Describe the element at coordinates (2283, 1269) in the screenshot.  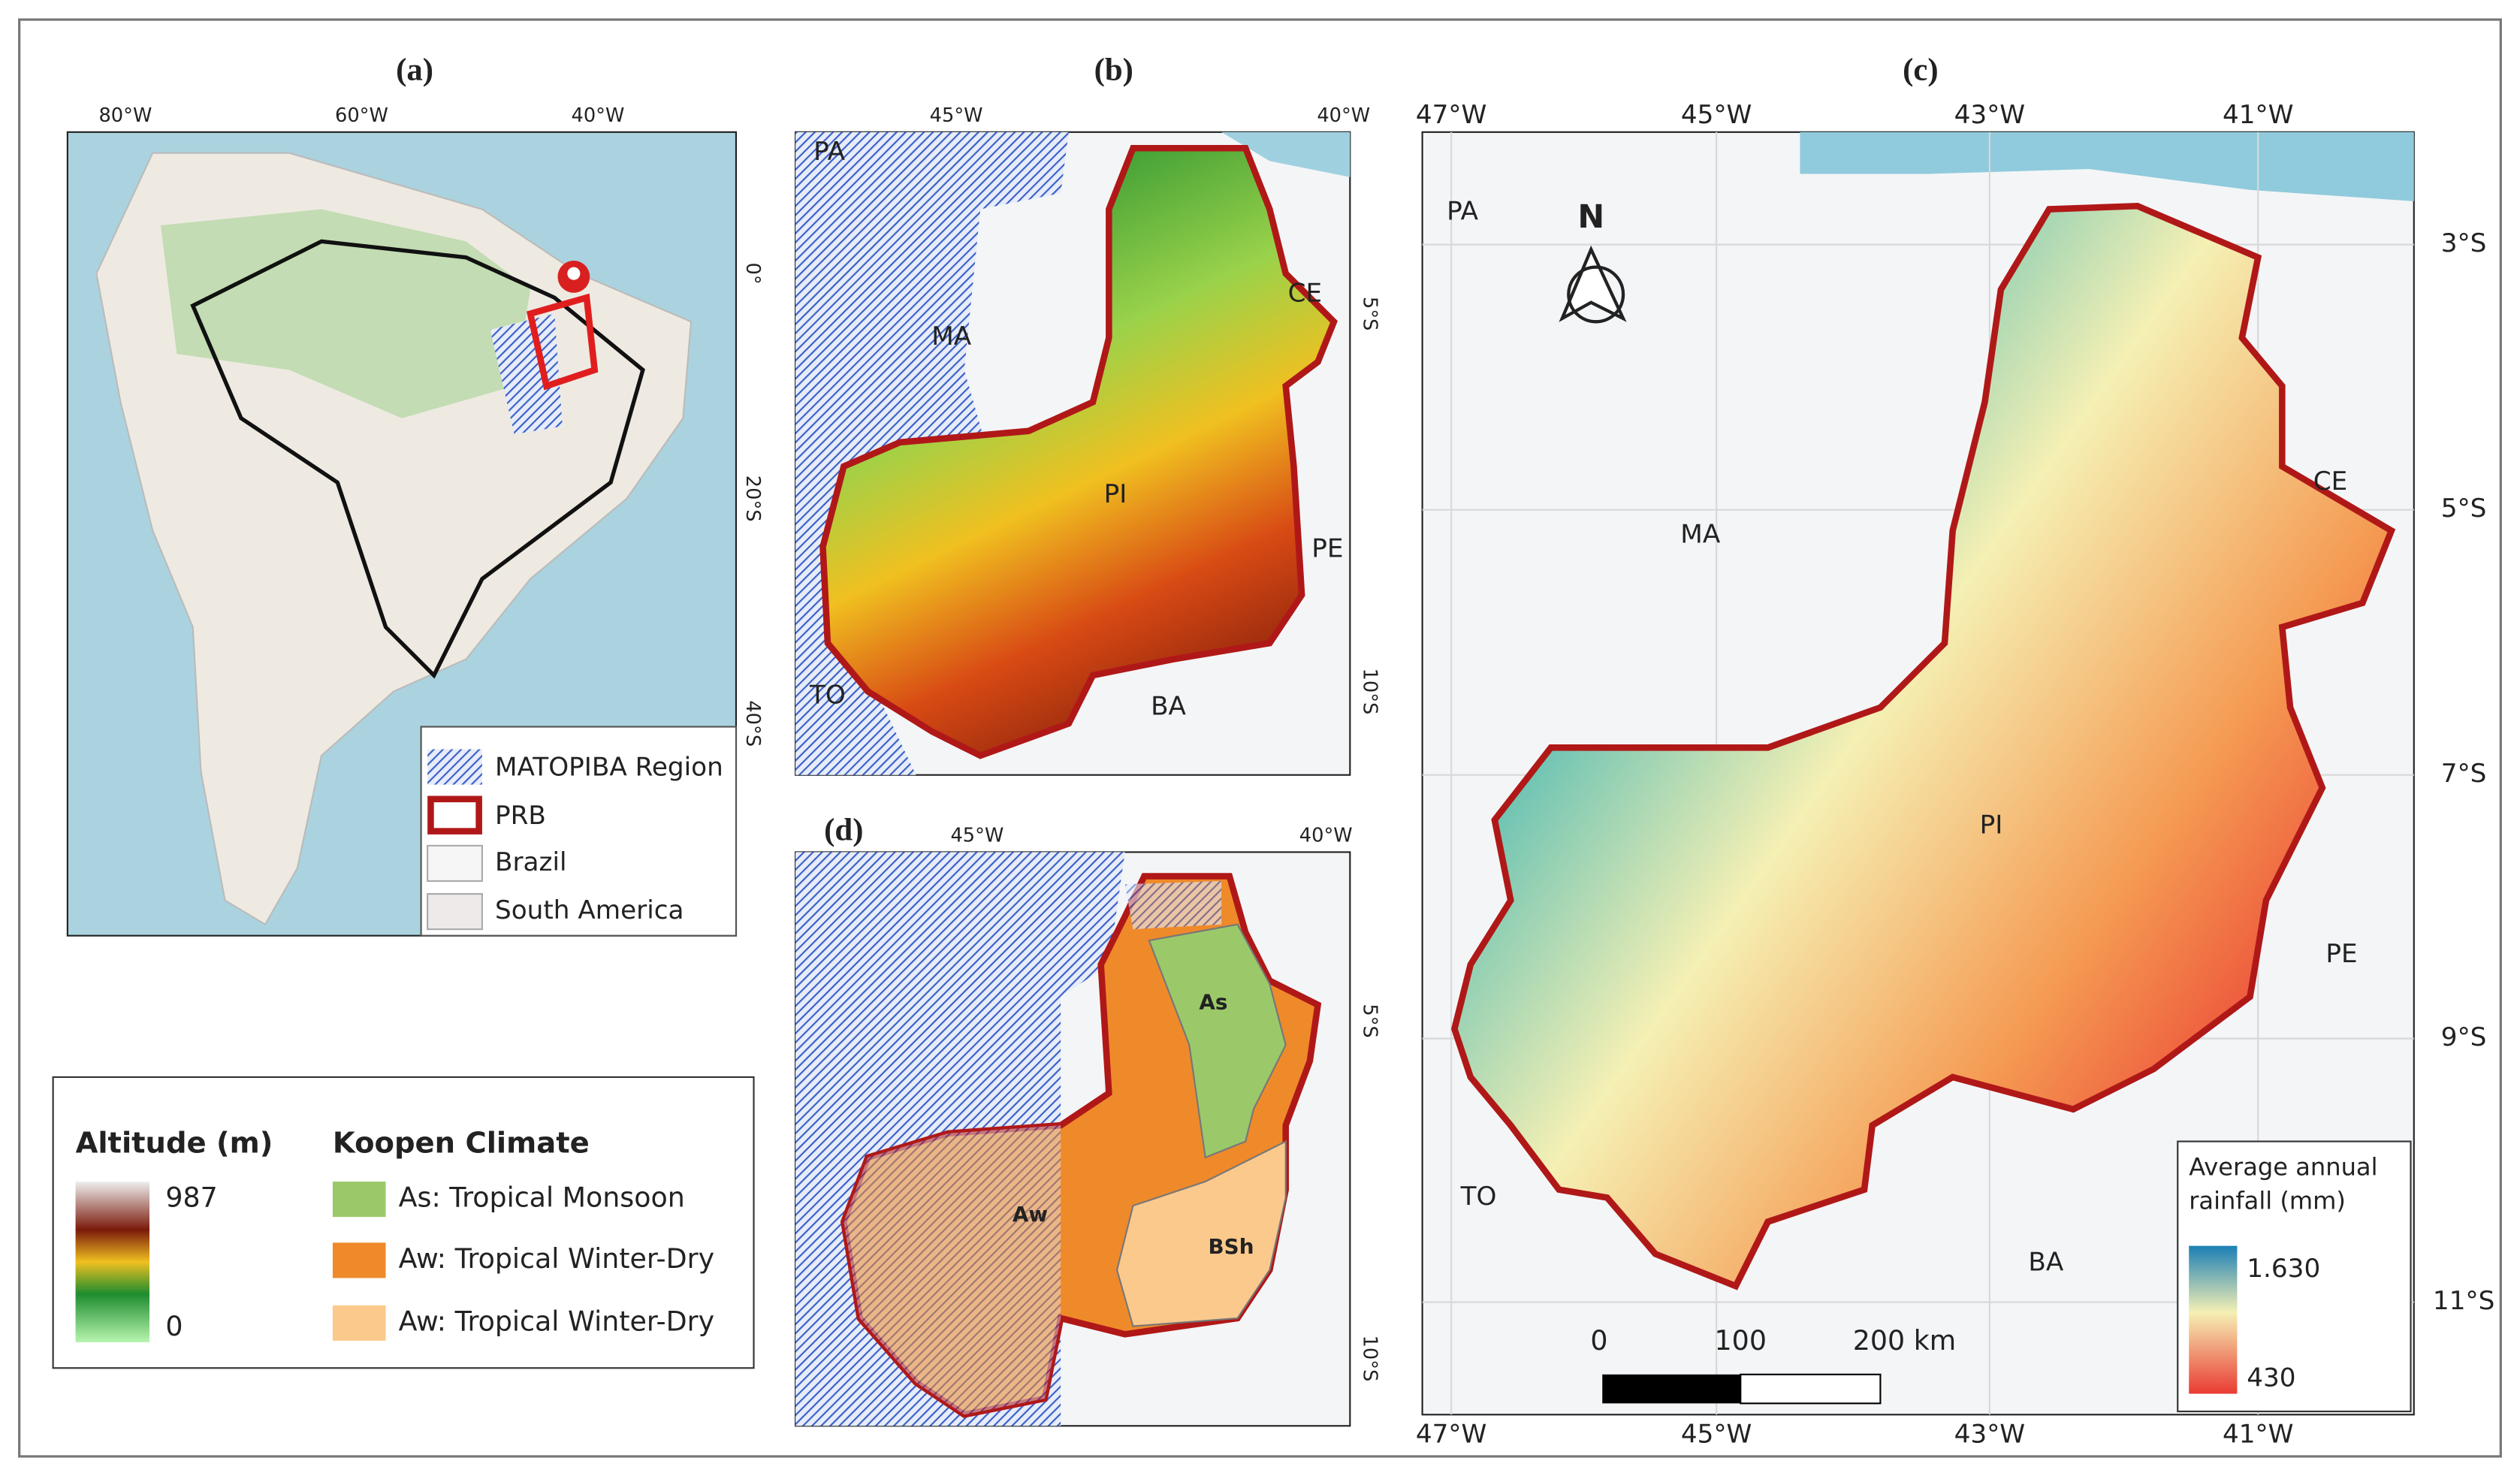
I see `legend-max: 1.630` at that location.